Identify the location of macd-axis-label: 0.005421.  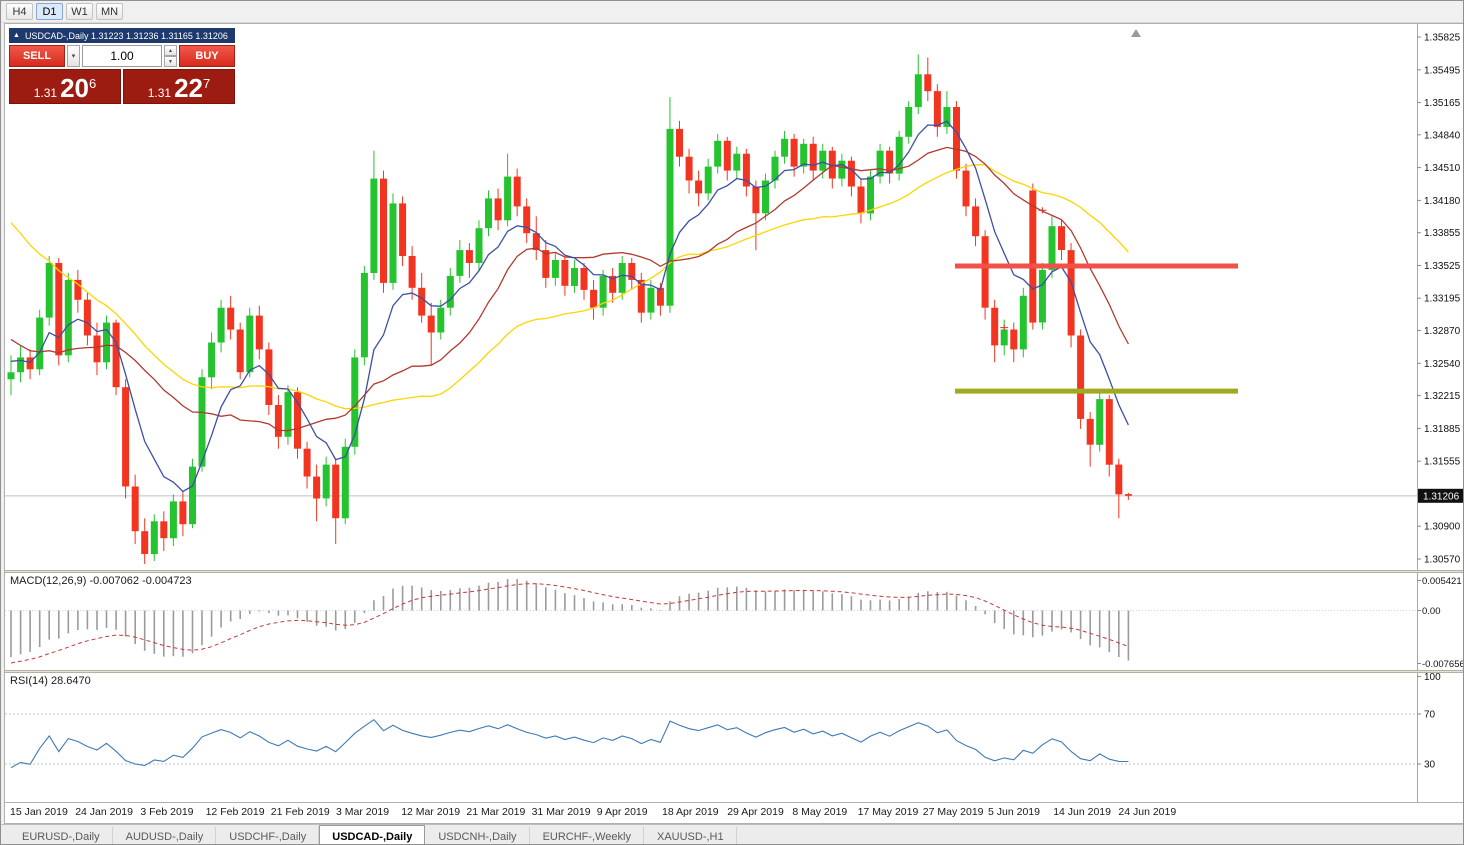
(1442, 581).